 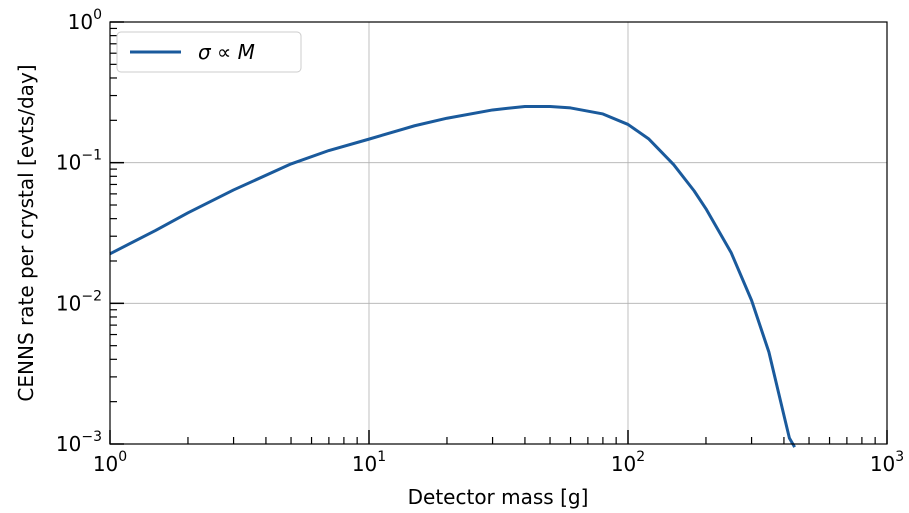 What do you see at coordinates (628, 462) in the screenshot?
I see `x-tick-label: 10²` at bounding box center [628, 462].